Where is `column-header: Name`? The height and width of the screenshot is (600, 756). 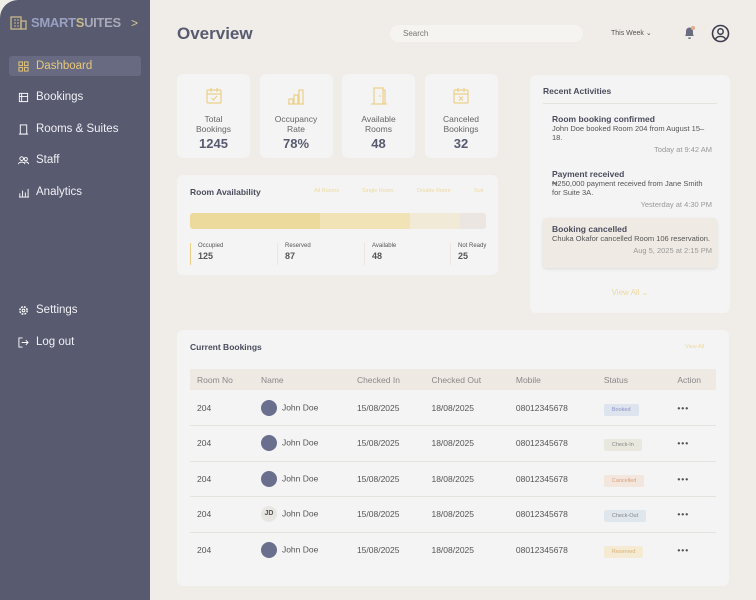 column-header: Name is located at coordinates (301, 379).